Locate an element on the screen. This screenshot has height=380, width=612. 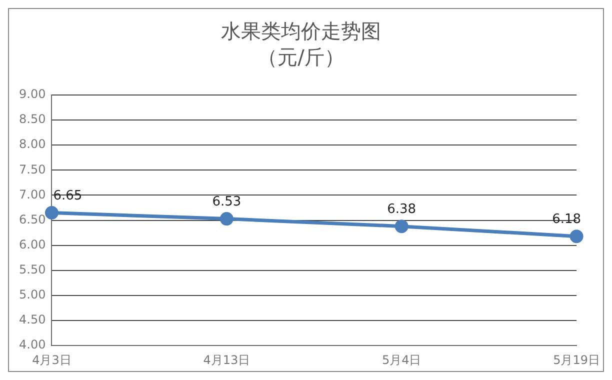
y-tick-label: 9.00 is located at coordinates (32, 94).